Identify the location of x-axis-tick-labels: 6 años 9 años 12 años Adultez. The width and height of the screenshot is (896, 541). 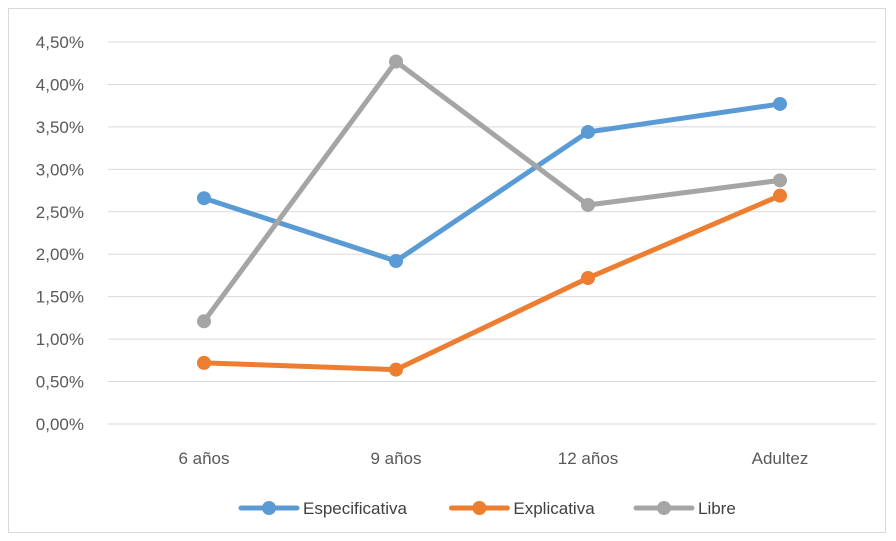
(493, 458).